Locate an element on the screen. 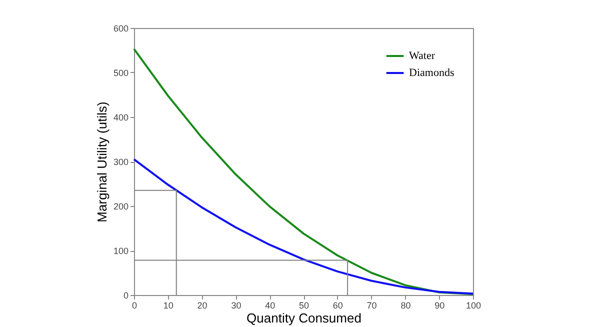 This screenshot has width=591, height=327. x-tick-label: 60 is located at coordinates (337, 305).